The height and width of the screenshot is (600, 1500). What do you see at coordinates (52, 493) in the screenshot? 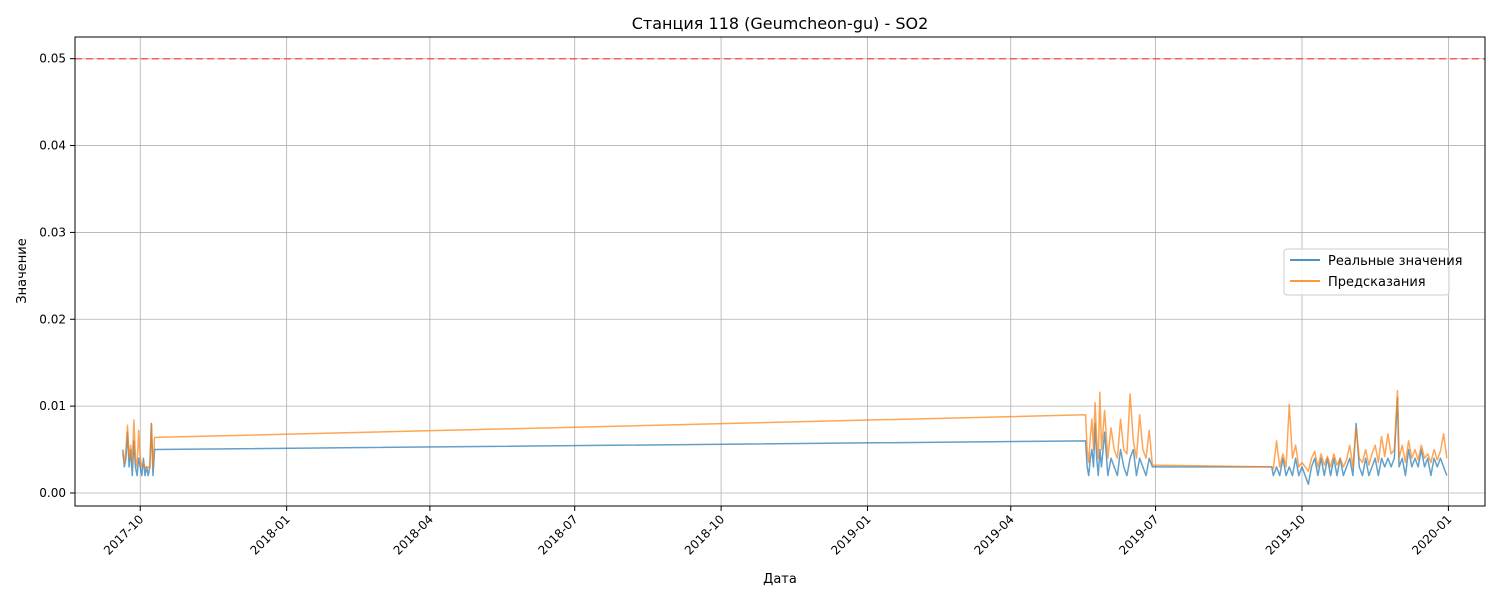
I see `y-tick-label: 0.00` at bounding box center [52, 493].